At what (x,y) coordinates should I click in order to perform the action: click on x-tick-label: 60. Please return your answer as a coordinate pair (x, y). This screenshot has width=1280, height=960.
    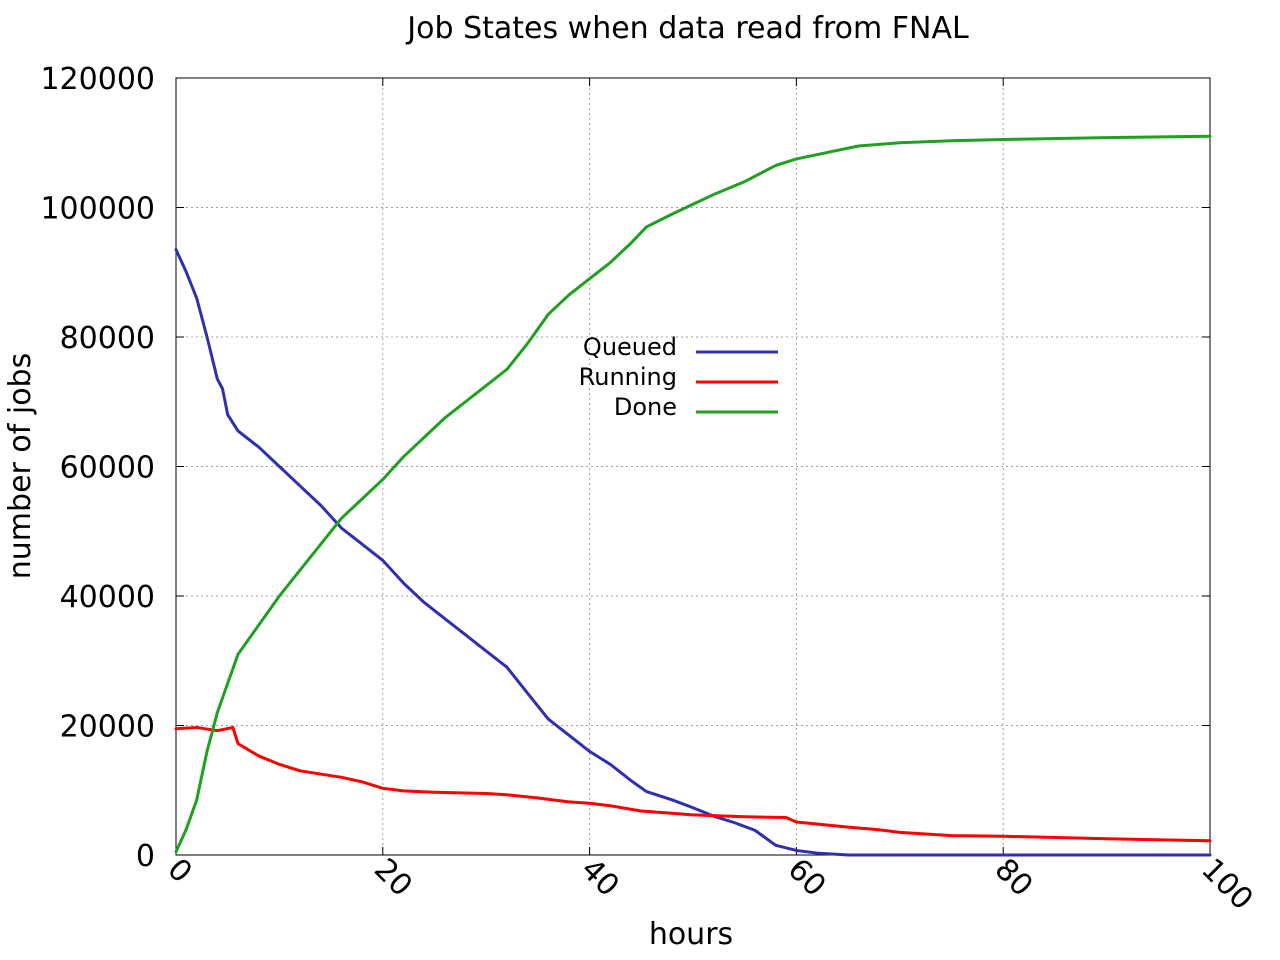
    Looking at the image, I should click on (807, 878).